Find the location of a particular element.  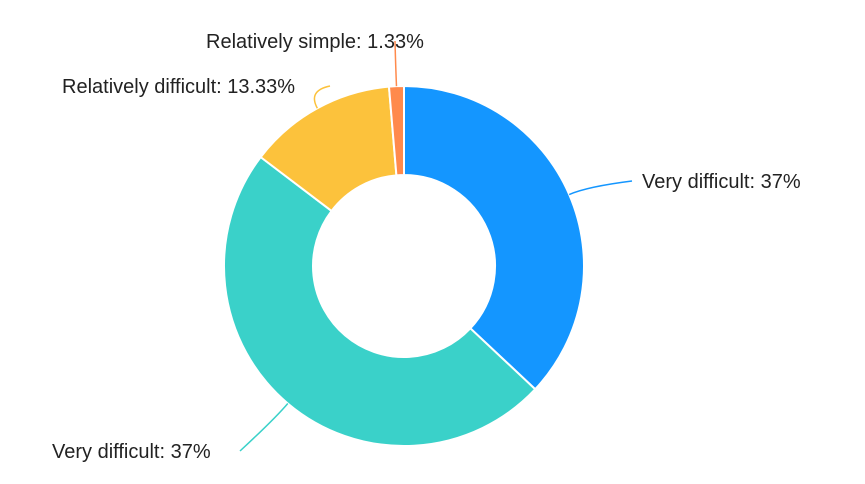

slice-label-1: Very difficult: 37% is located at coordinates (721, 182).